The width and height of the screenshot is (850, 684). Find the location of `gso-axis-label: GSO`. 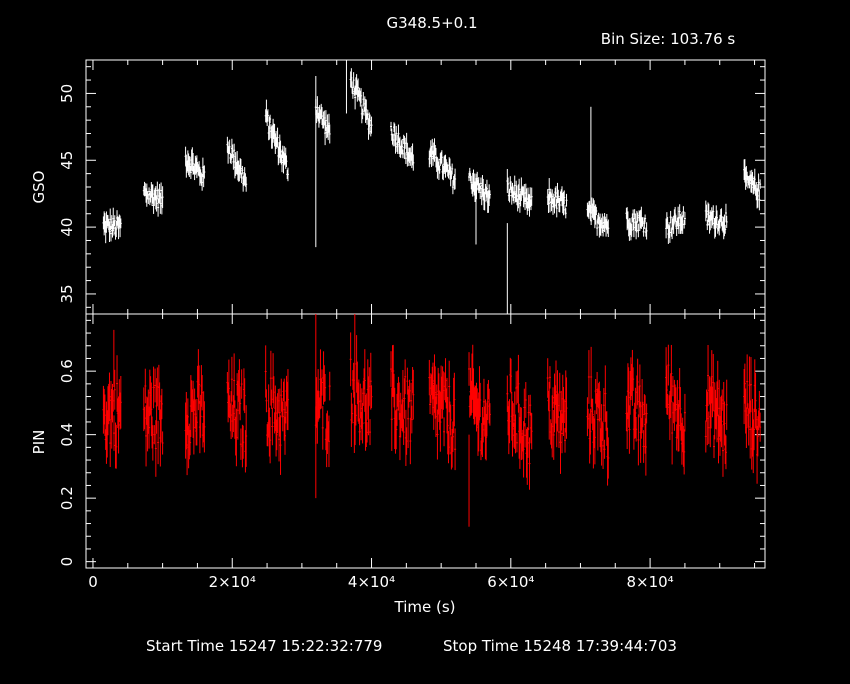

gso-axis-label: GSO is located at coordinates (39, 187).